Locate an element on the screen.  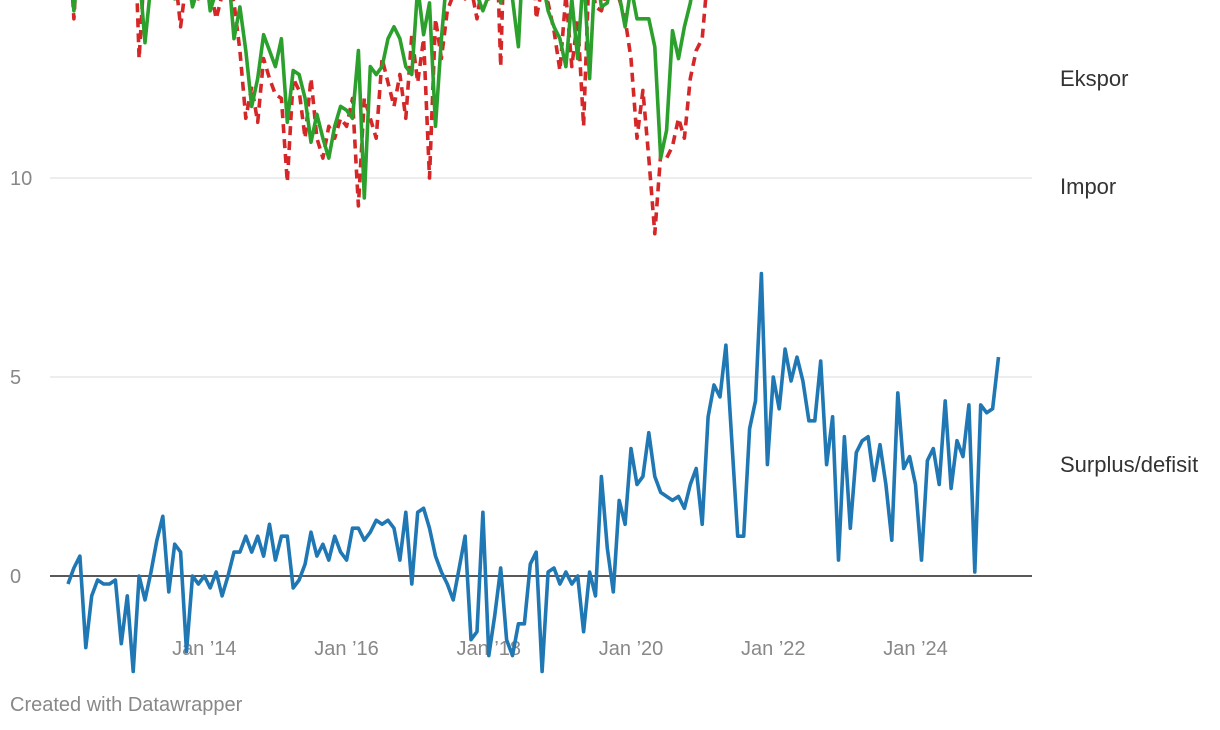
x-tick-label: Jan ’24 is located at coordinates (915, 649).